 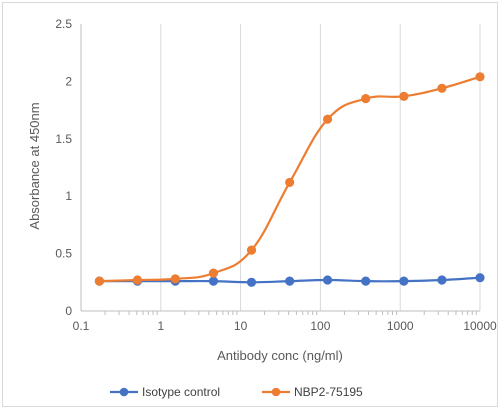 What do you see at coordinates (236, 392) in the screenshot?
I see `legend: Isotype control NBP2-75195` at bounding box center [236, 392].